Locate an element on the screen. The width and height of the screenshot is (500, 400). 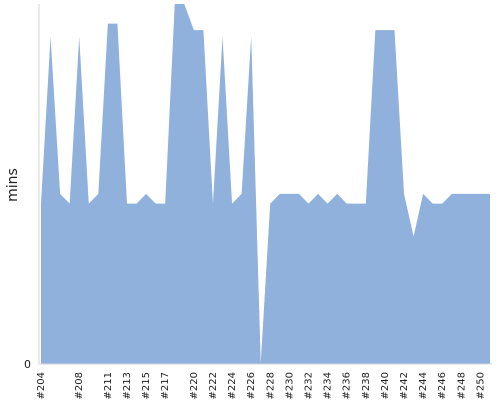
x-tick-label: #226 is located at coordinates (251, 385).